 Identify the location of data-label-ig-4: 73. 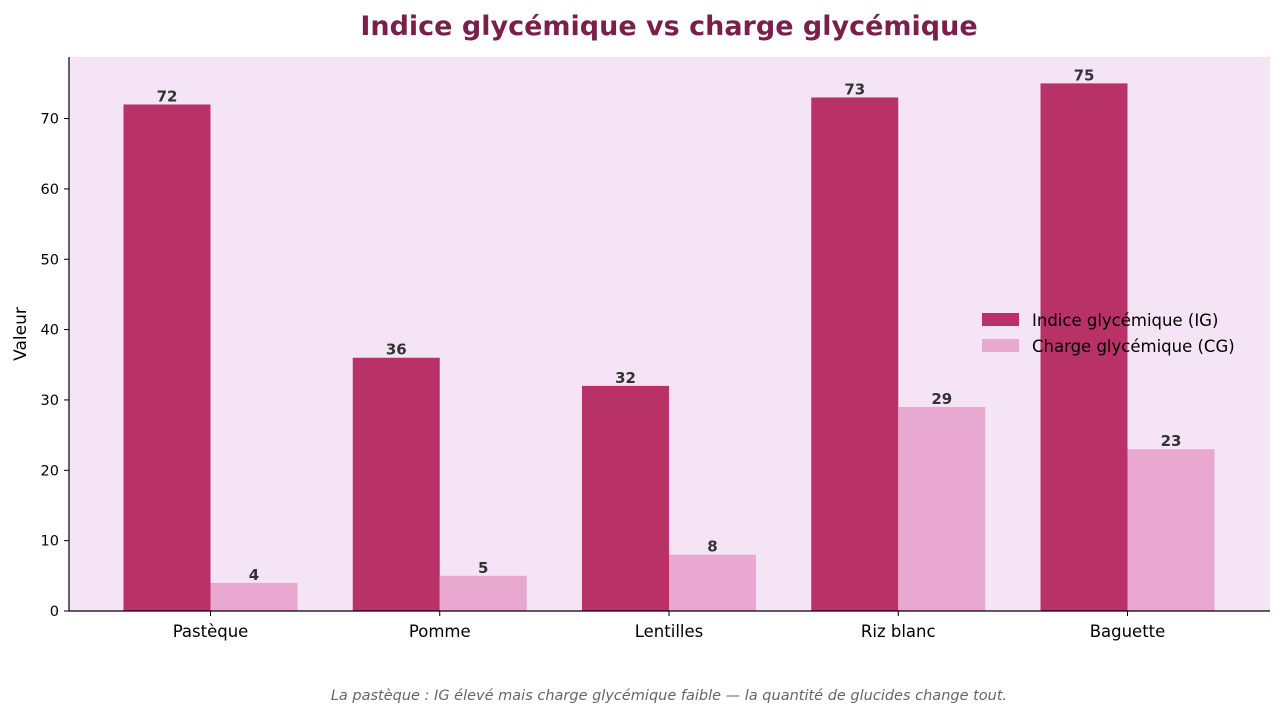
(854, 89).